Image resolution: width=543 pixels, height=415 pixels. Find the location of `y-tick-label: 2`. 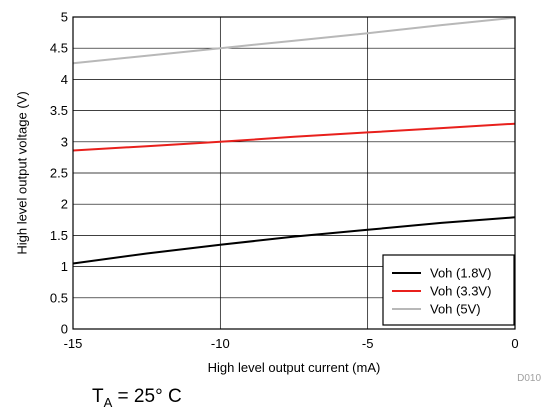

y-tick-label: 2 is located at coordinates (64, 204).